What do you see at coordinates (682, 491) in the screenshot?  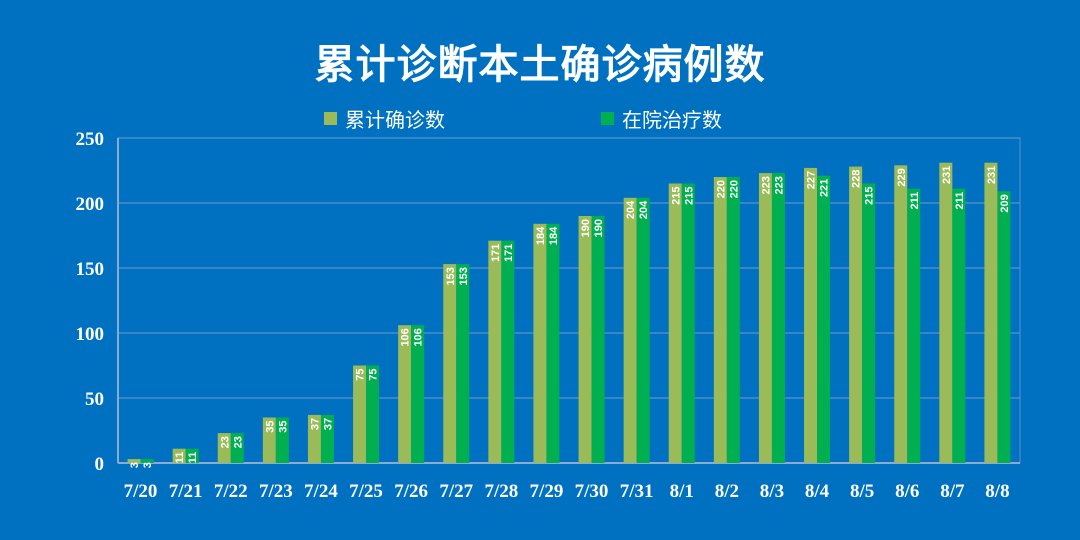 I see `x-tick-label: 8/1` at bounding box center [682, 491].